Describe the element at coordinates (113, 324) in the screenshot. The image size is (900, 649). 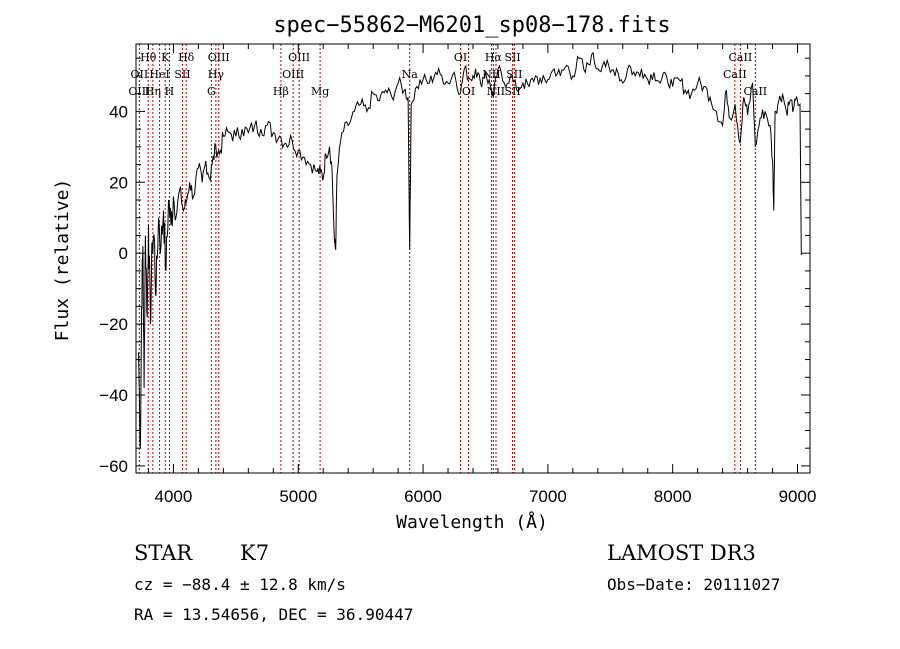
I see `y-tick-label: −20` at that location.